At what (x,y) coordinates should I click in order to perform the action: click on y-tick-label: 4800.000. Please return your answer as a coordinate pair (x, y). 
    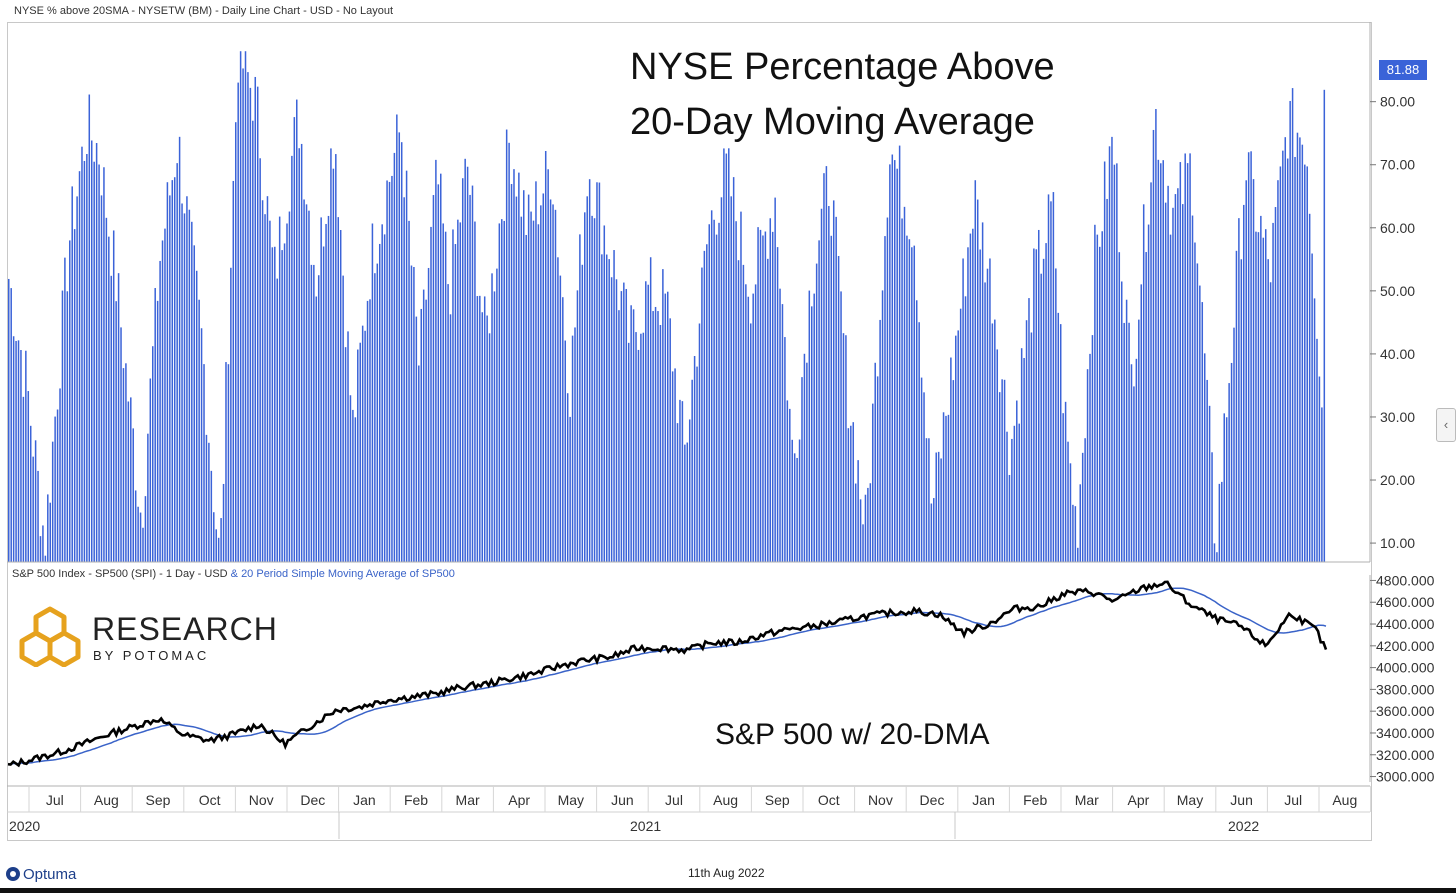
    Looking at the image, I should click on (1405, 580).